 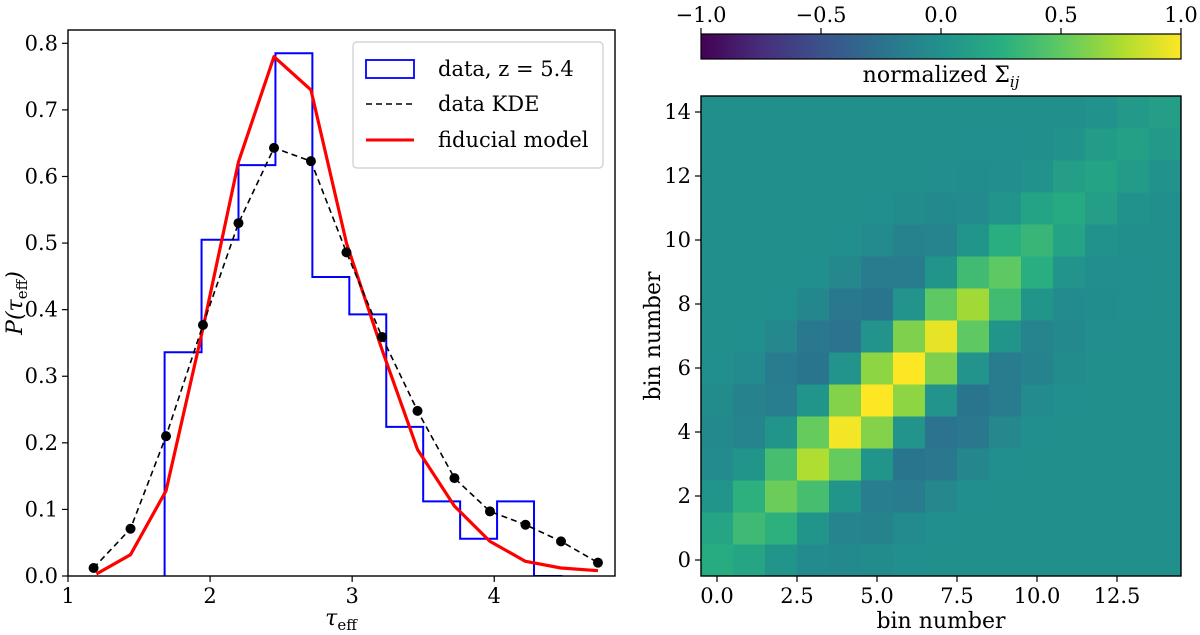 I want to click on heatmap-y-tick-label: 4, so click(x=684, y=432).